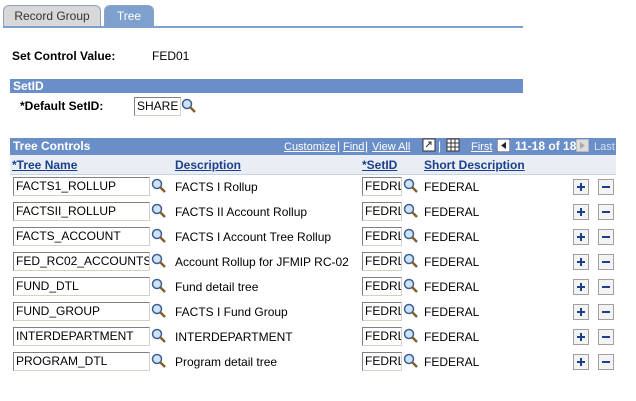 Image resolution: width=636 pixels, height=401 pixels. Describe the element at coordinates (582, 145) in the screenshot. I see `next-button` at that location.